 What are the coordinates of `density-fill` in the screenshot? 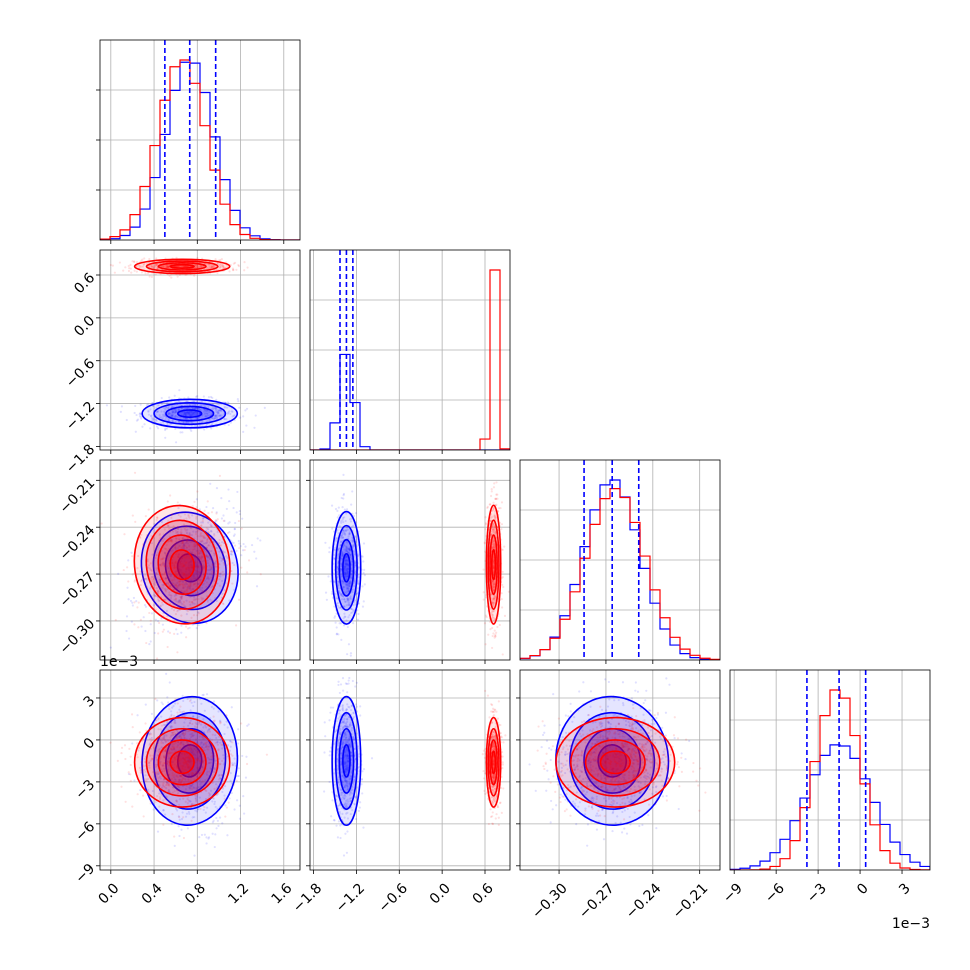 It's located at (182, 564).